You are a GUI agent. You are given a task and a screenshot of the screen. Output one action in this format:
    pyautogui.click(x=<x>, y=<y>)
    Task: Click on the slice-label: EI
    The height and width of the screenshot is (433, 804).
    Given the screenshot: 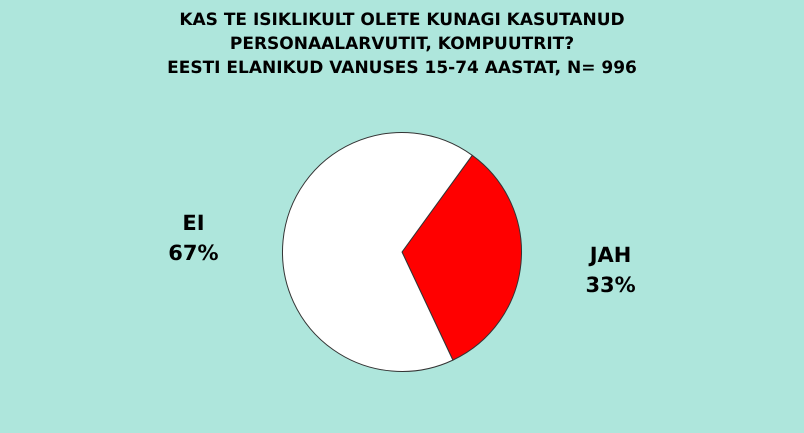 What is the action you would take?
    pyautogui.click(x=193, y=223)
    